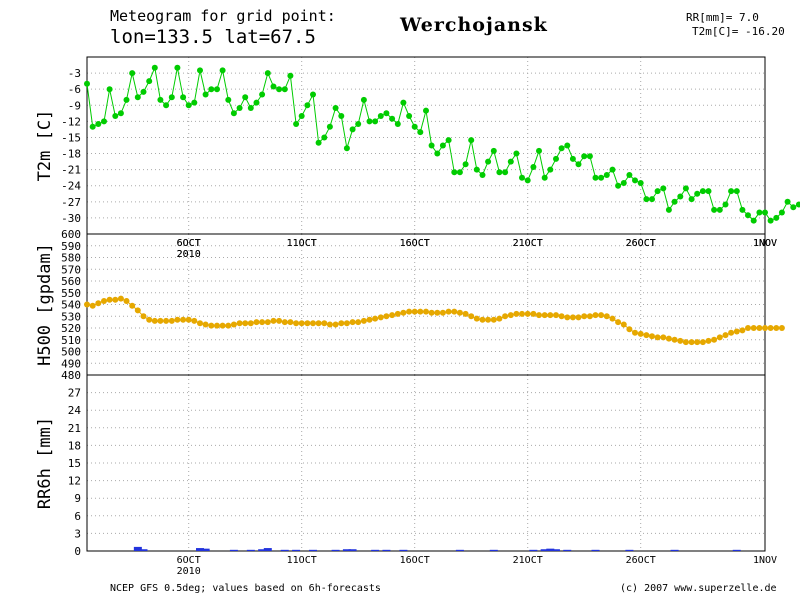 The image size is (800, 600). I want to click on y-tick-label: -15, so click(71, 137).